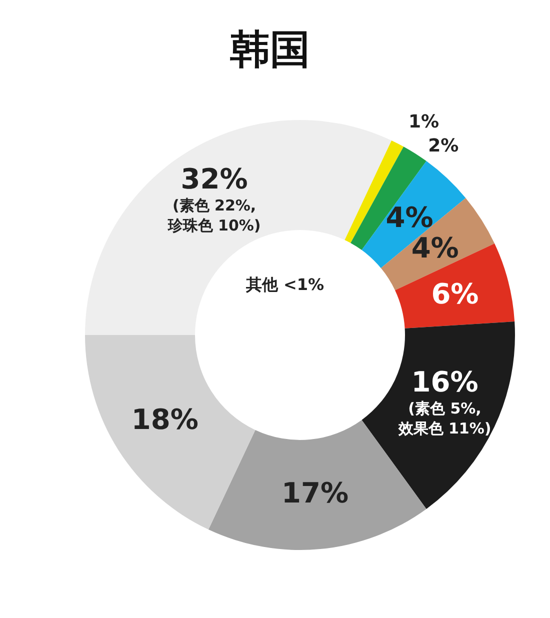  Describe the element at coordinates (284, 284) in the screenshot. I see `text: 其他 <1%` at that location.